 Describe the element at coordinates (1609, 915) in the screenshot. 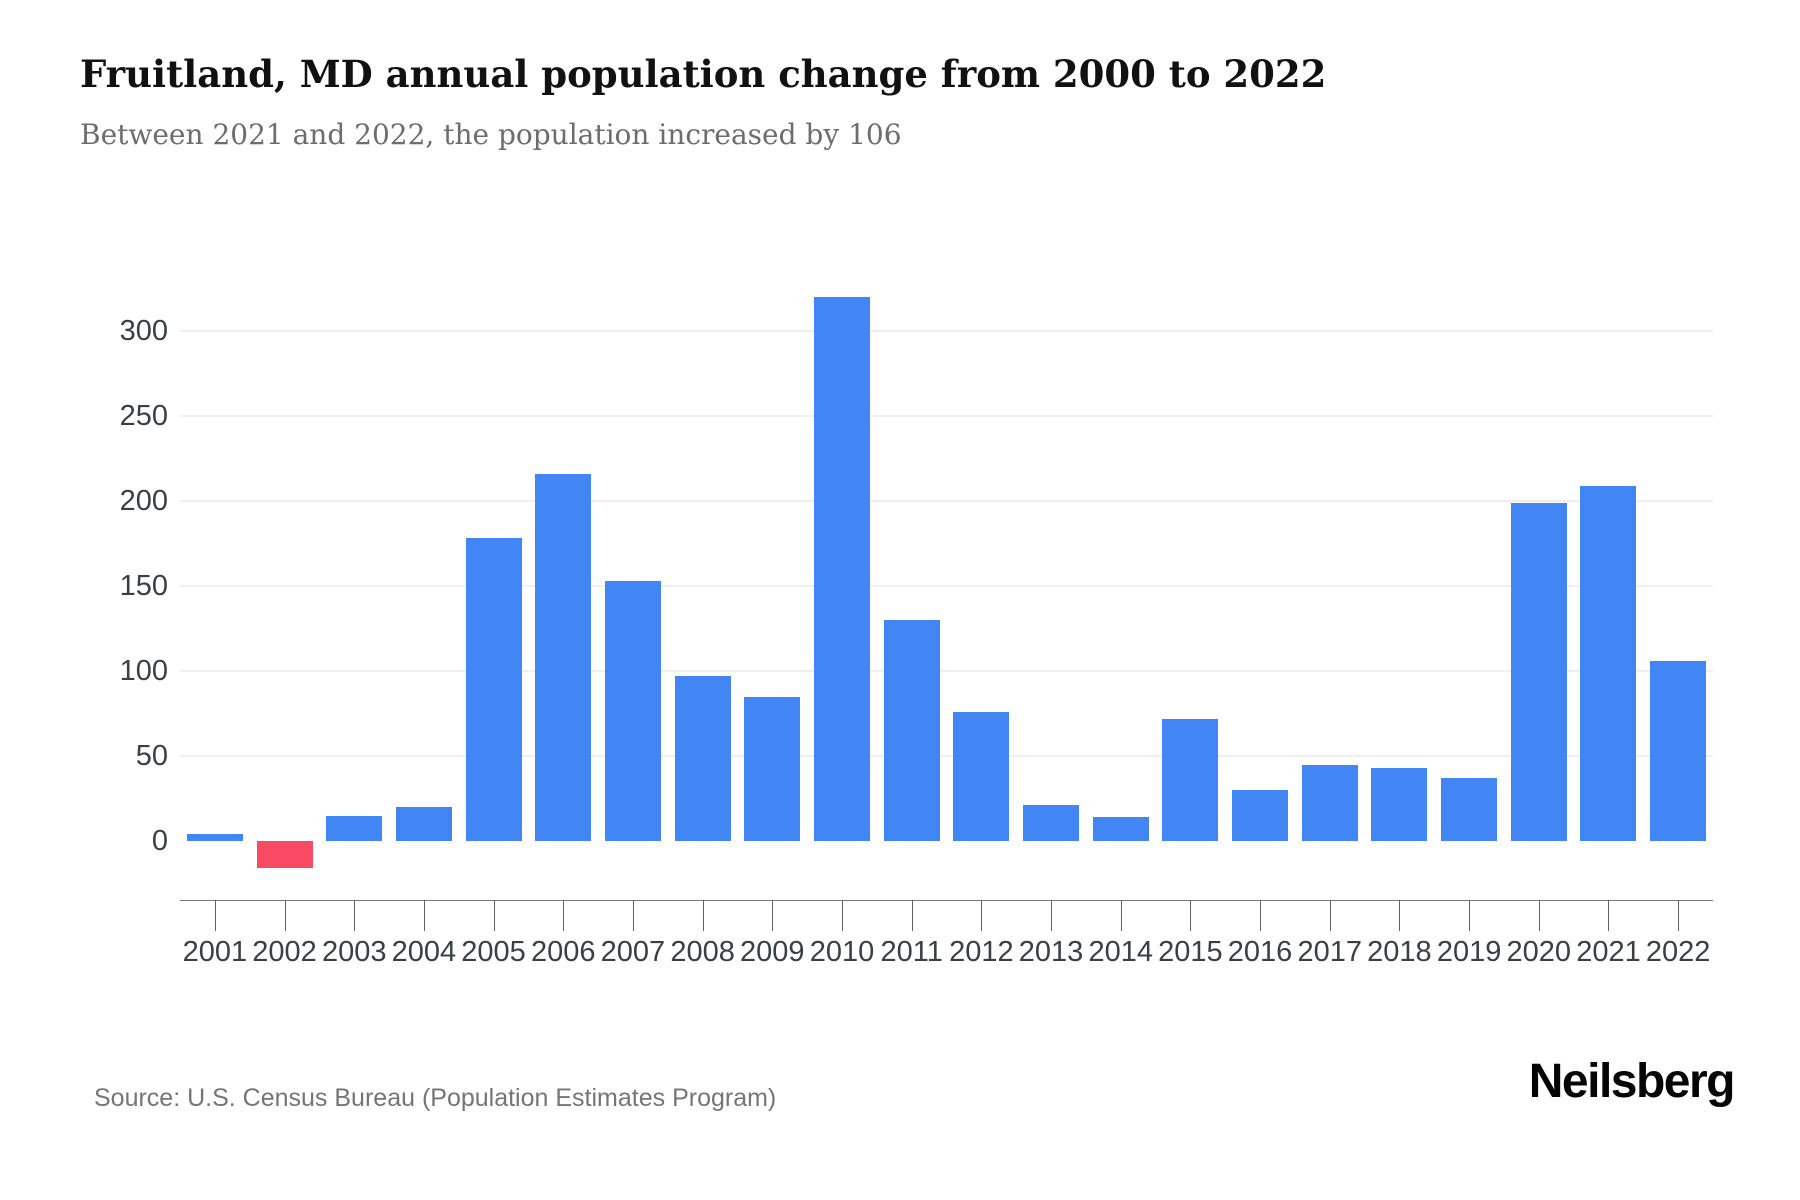

I see `x-tick-2021` at that location.